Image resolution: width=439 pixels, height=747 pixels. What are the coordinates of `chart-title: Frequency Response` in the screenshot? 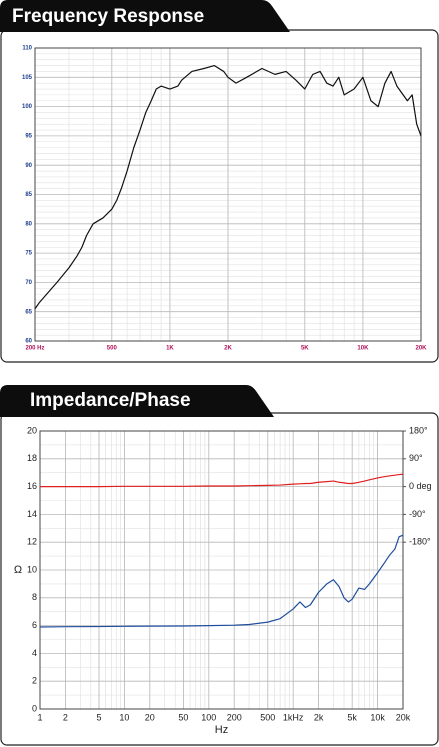 It's located at (108, 16).